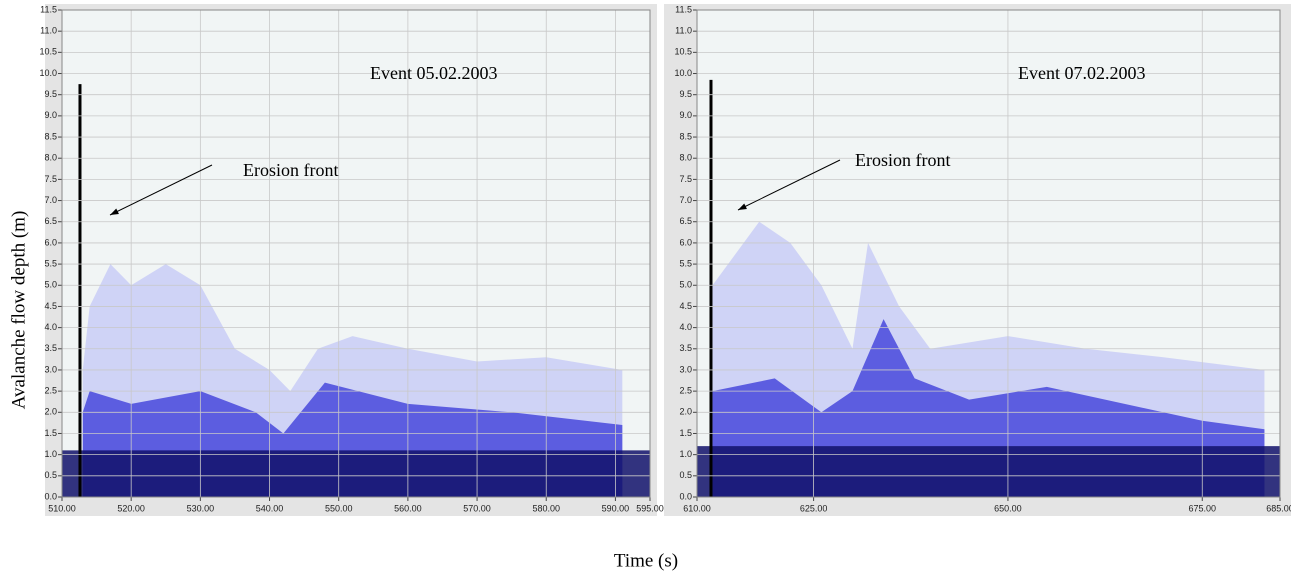  What do you see at coordinates (18, 310) in the screenshot?
I see `y-axis-label: Avalanche flow depth (m)` at bounding box center [18, 310].